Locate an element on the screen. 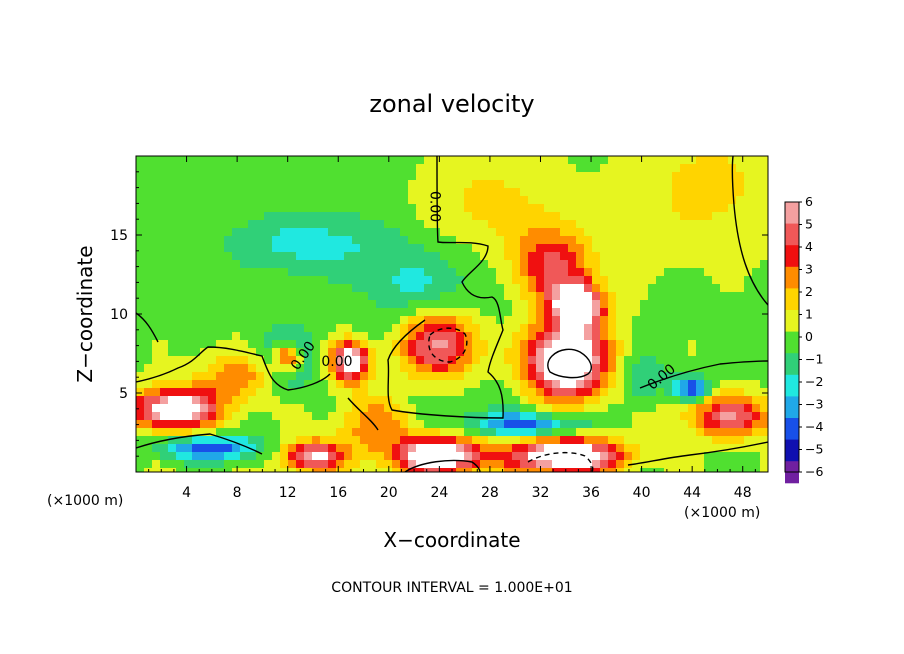 This screenshot has width=904, height=654. colorbar-label: −1 is located at coordinates (814, 359).